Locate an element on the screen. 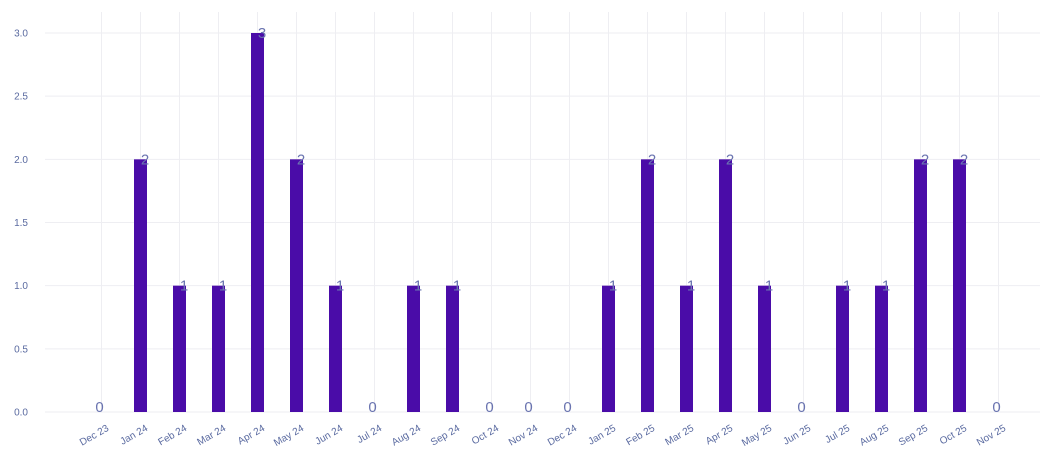 This screenshot has height=465, width=1061. y-tick-label: 1.0 is located at coordinates (21, 286).